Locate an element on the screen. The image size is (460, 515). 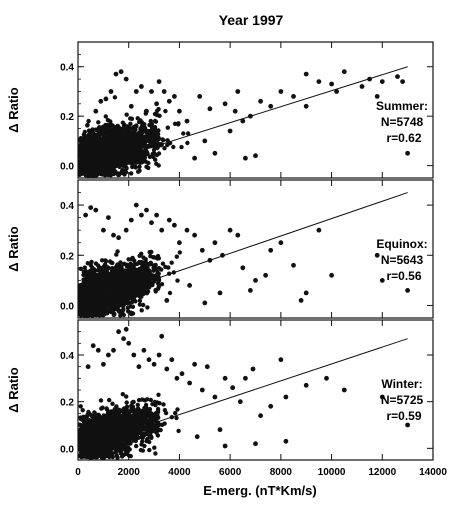
y-axis-label: Δ Ratio is located at coordinates (13, 249).